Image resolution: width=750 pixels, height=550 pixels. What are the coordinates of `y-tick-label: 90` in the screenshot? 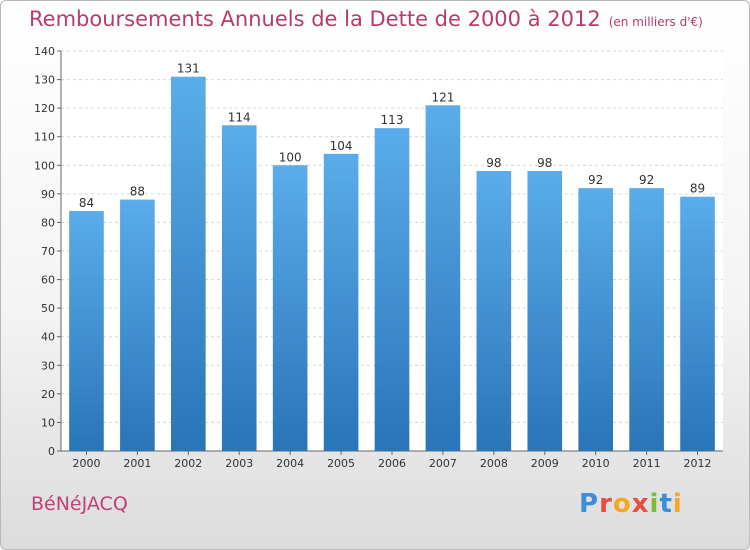 It's located at (48, 194).